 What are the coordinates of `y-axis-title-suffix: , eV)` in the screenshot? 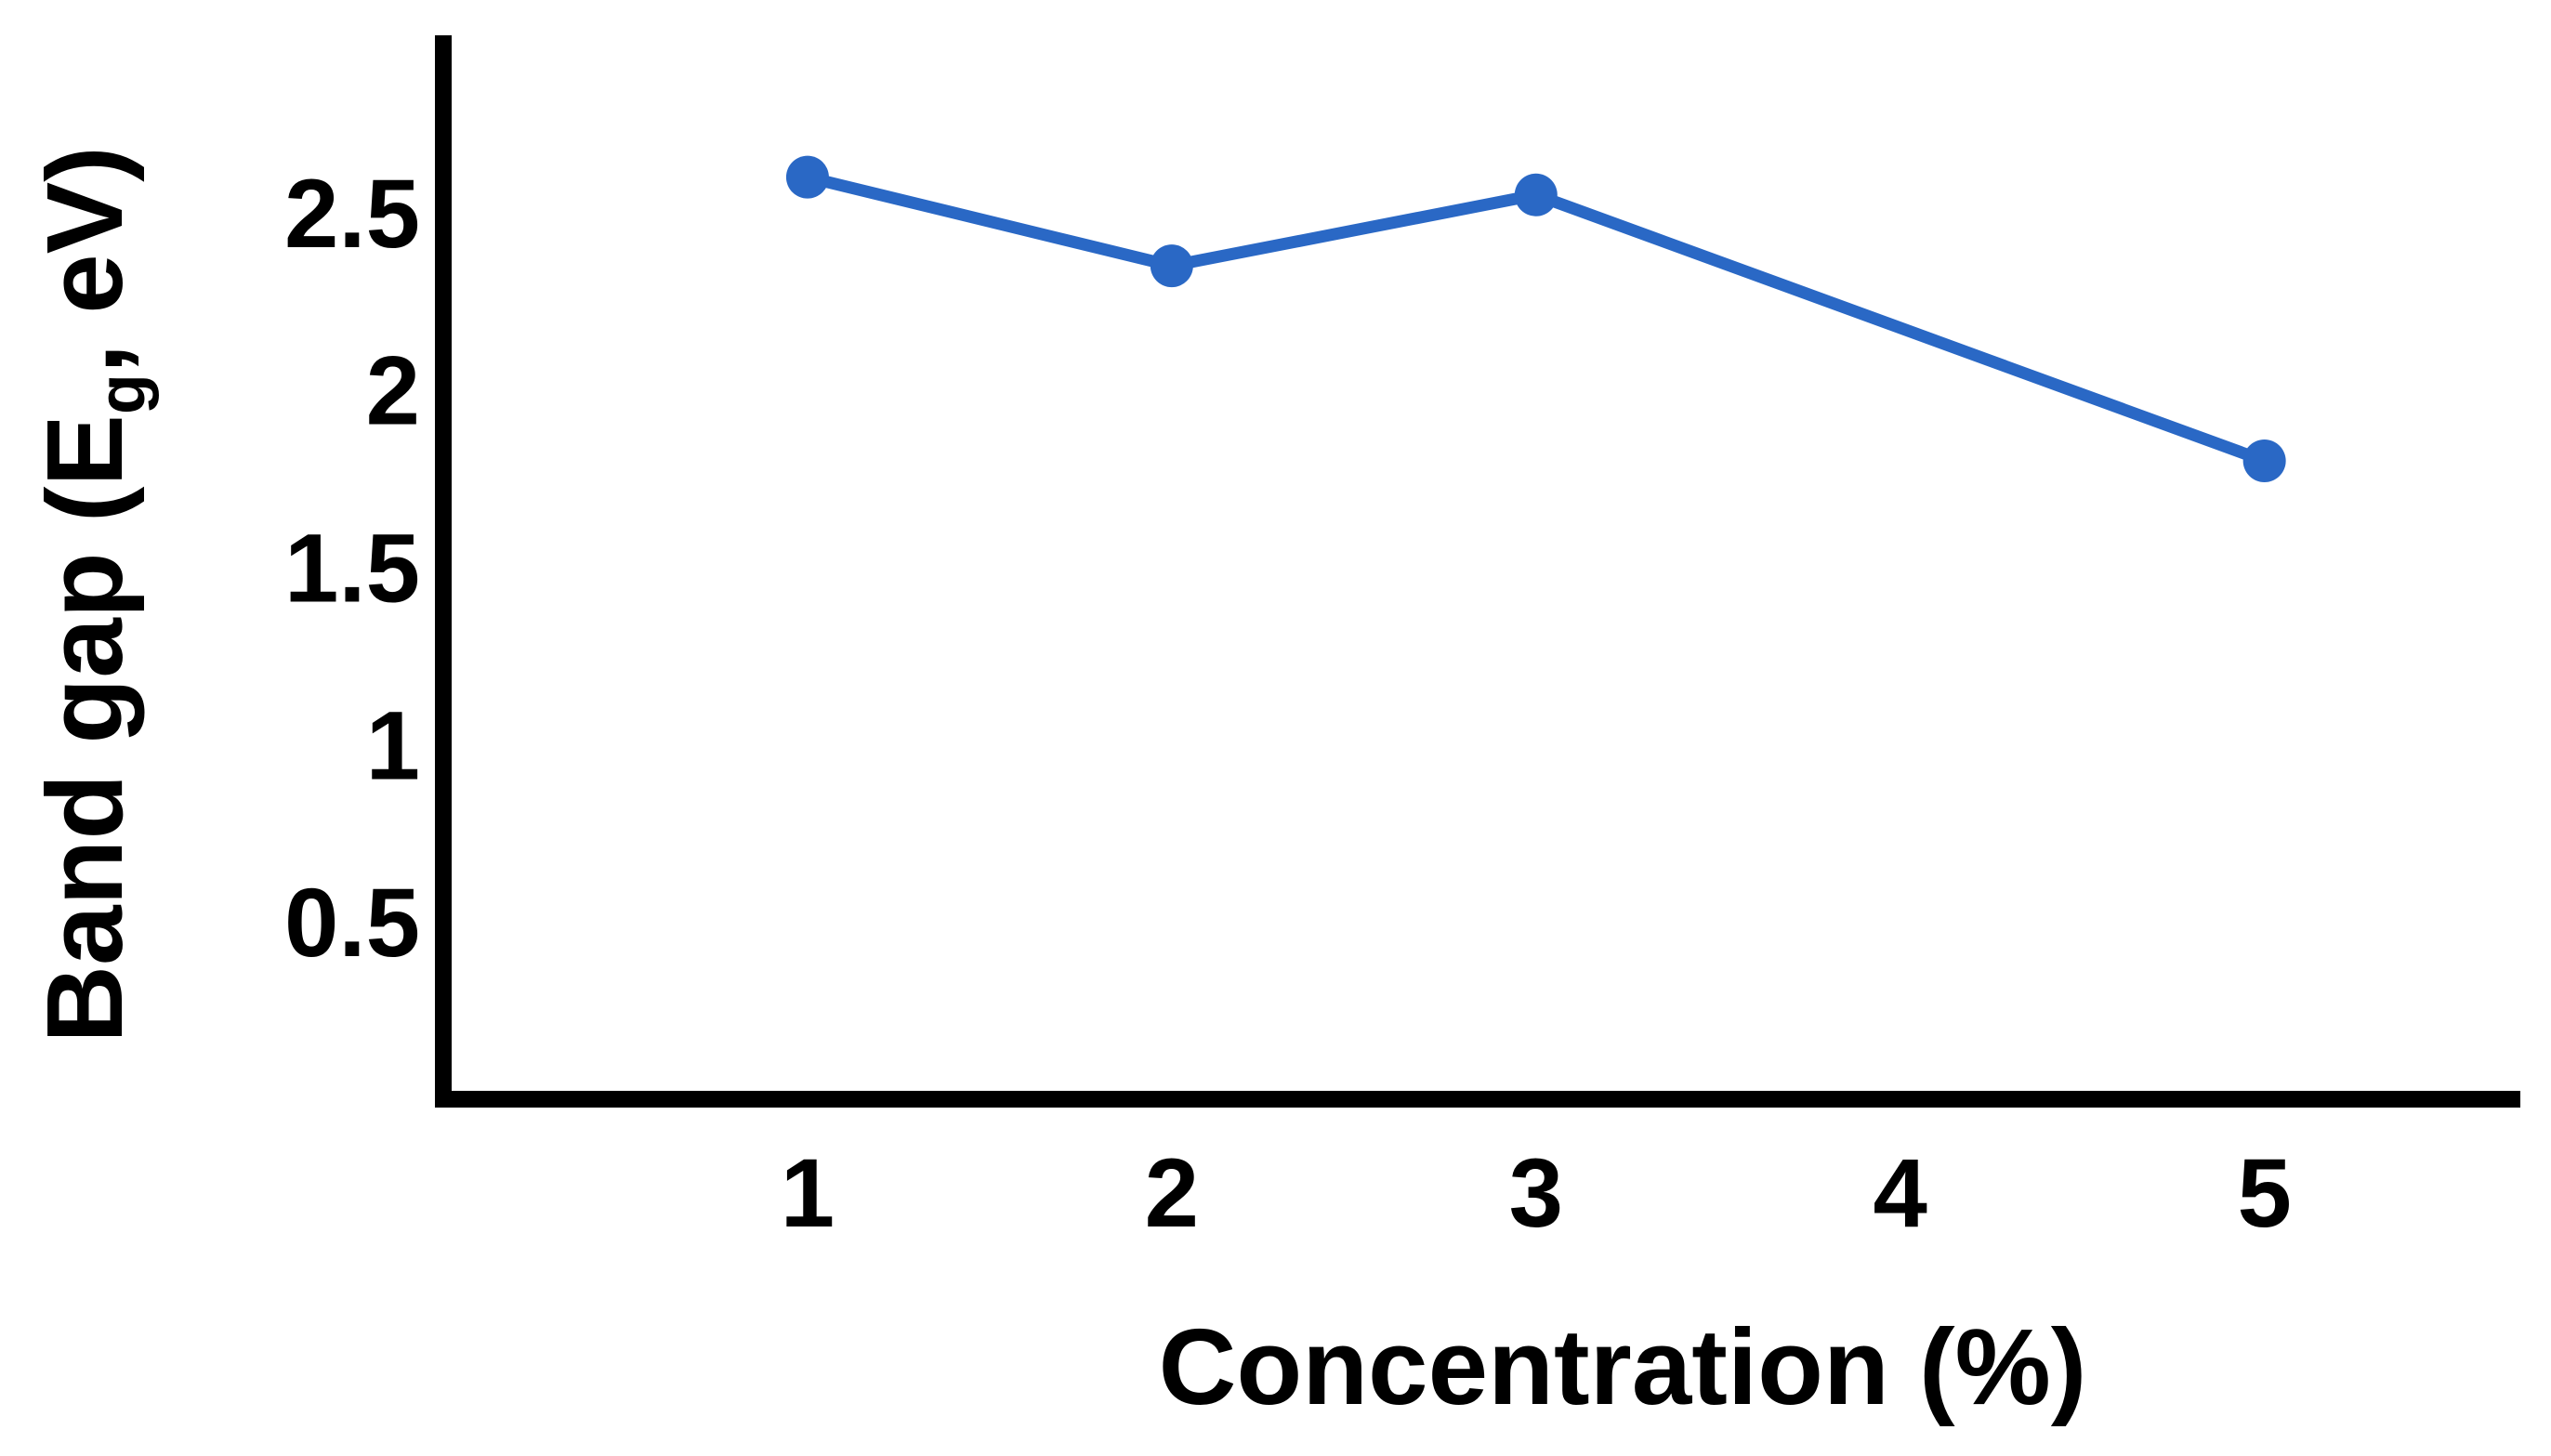 It's located at (85, 260).